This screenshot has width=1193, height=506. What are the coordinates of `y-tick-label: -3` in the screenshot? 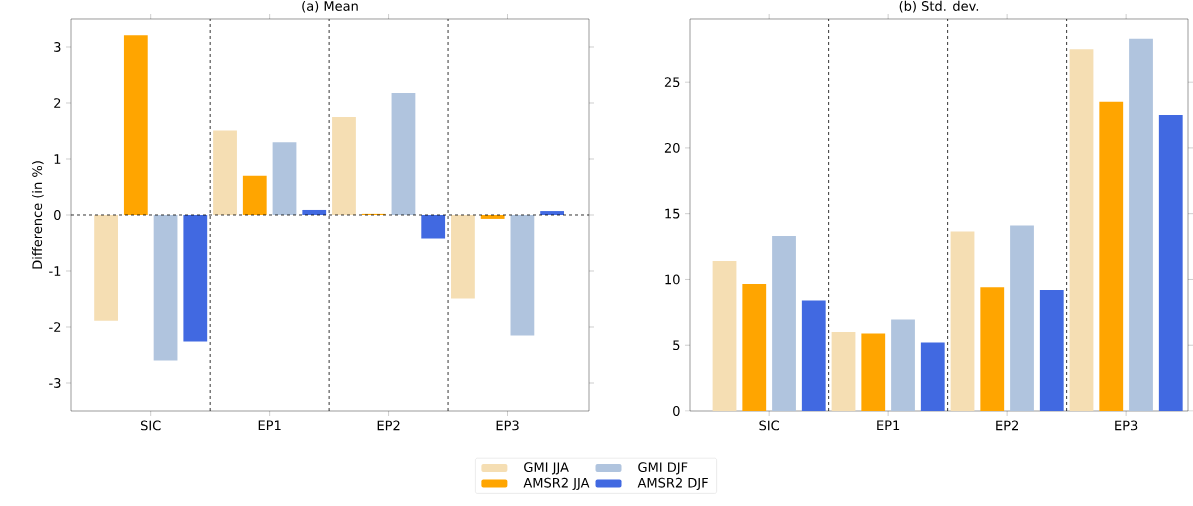 It's located at (55, 383).